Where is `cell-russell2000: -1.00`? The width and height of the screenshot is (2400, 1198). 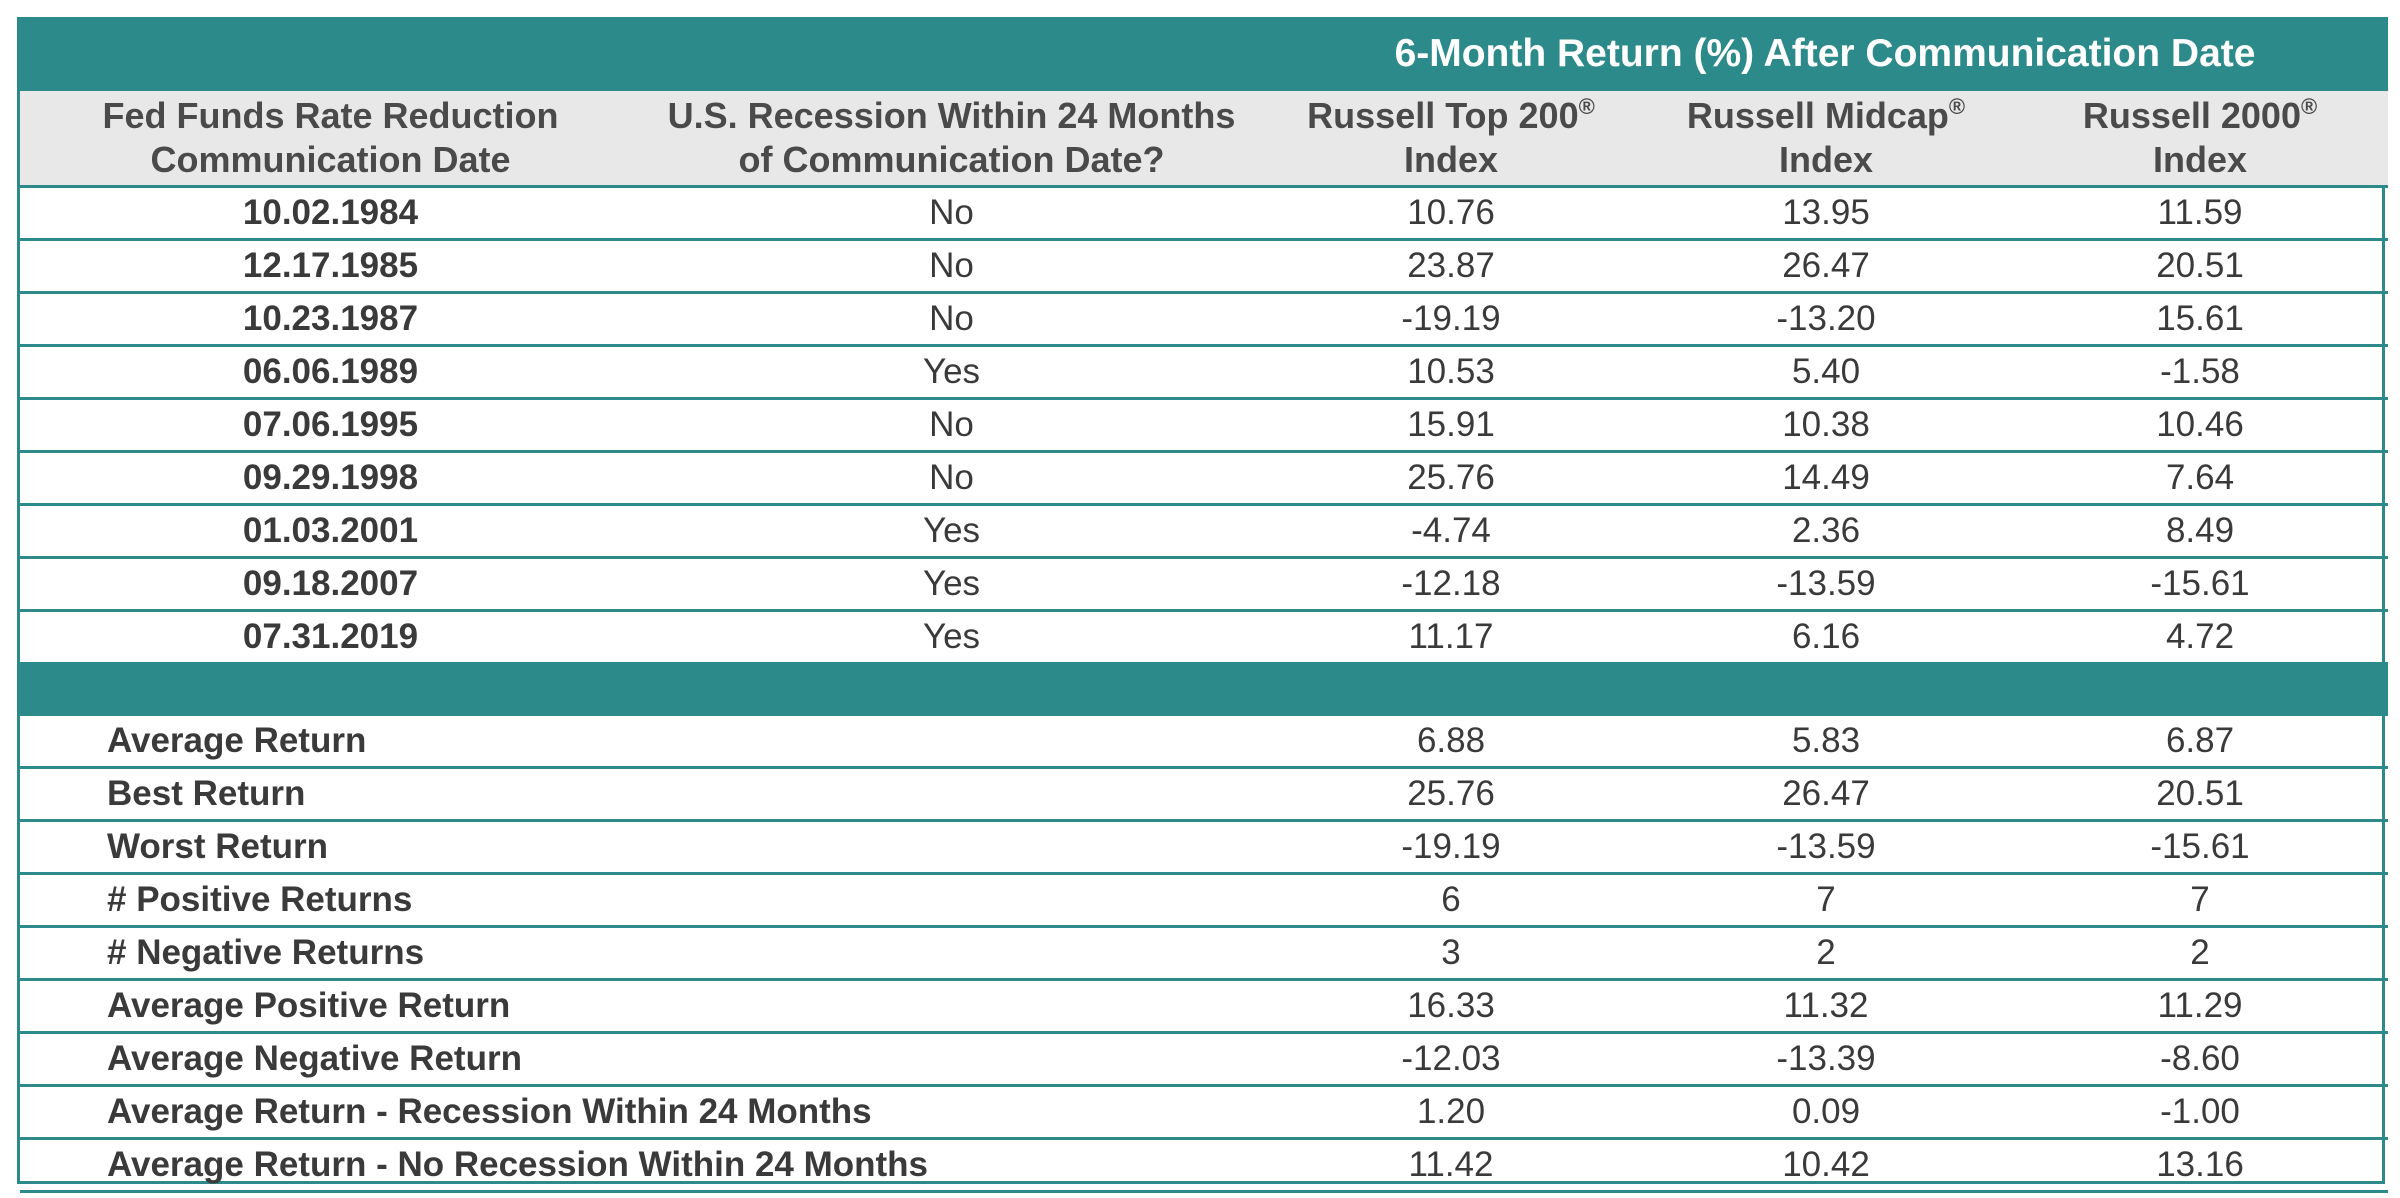
cell-russell2000: -1.00 is located at coordinates (2200, 1112).